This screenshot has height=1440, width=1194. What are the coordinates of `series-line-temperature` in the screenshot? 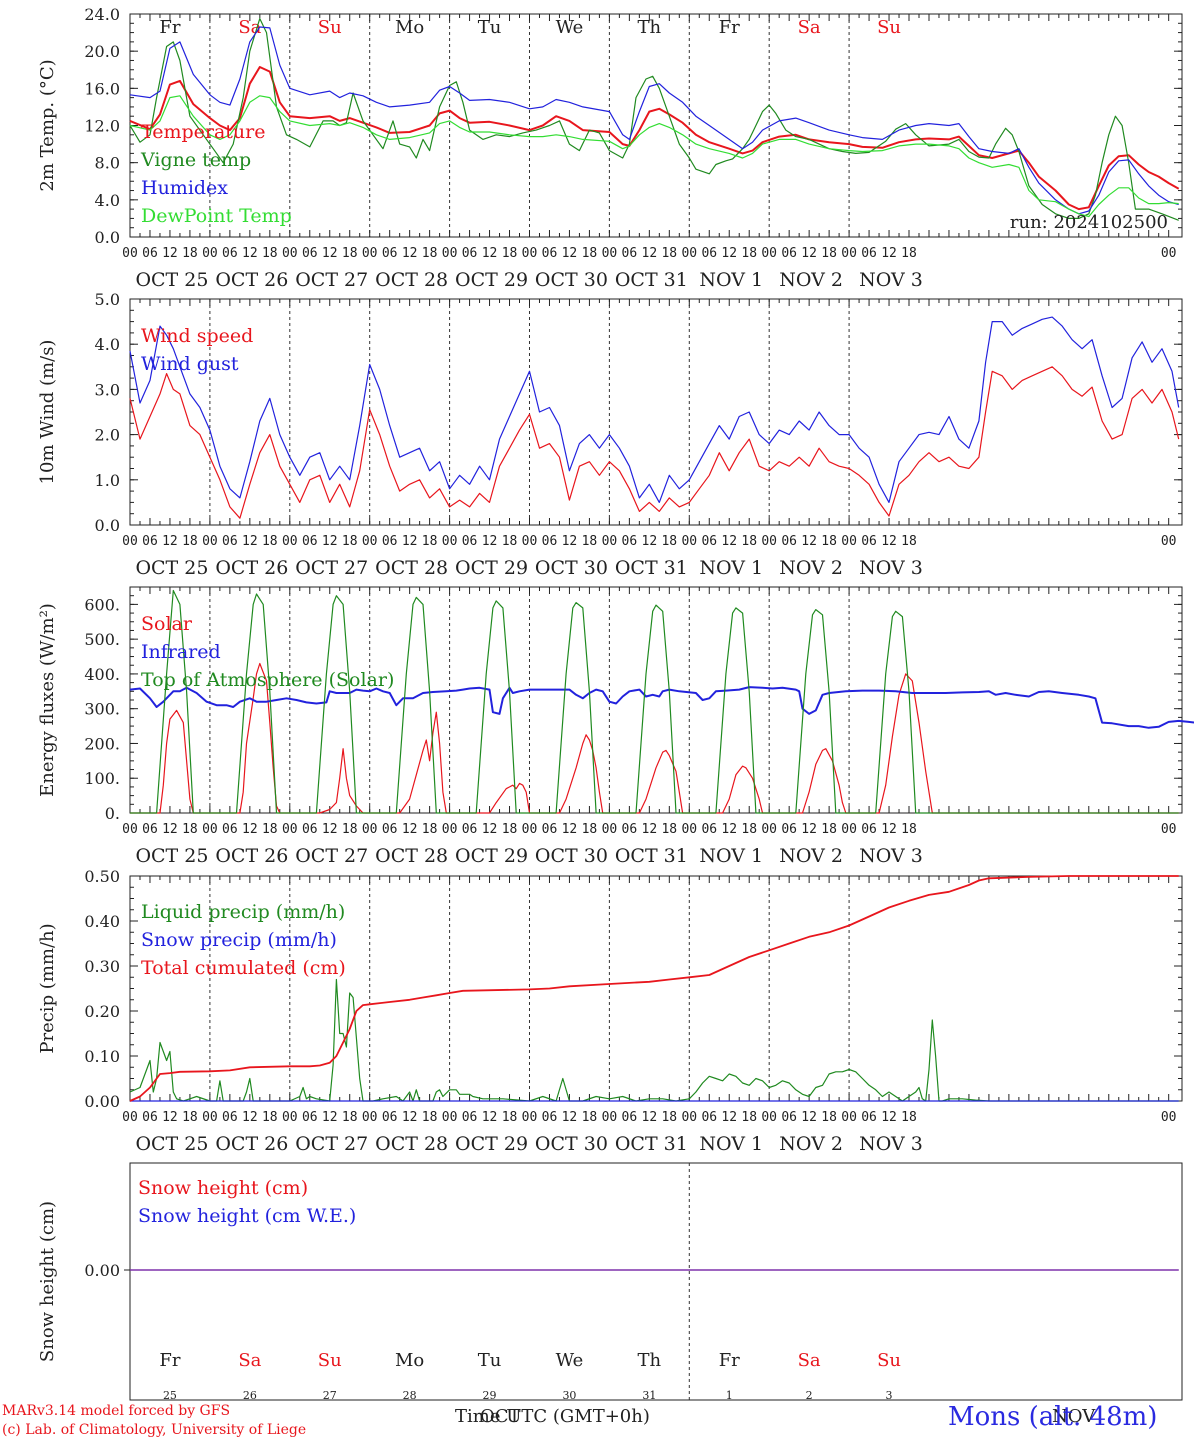 It's located at (654, 138).